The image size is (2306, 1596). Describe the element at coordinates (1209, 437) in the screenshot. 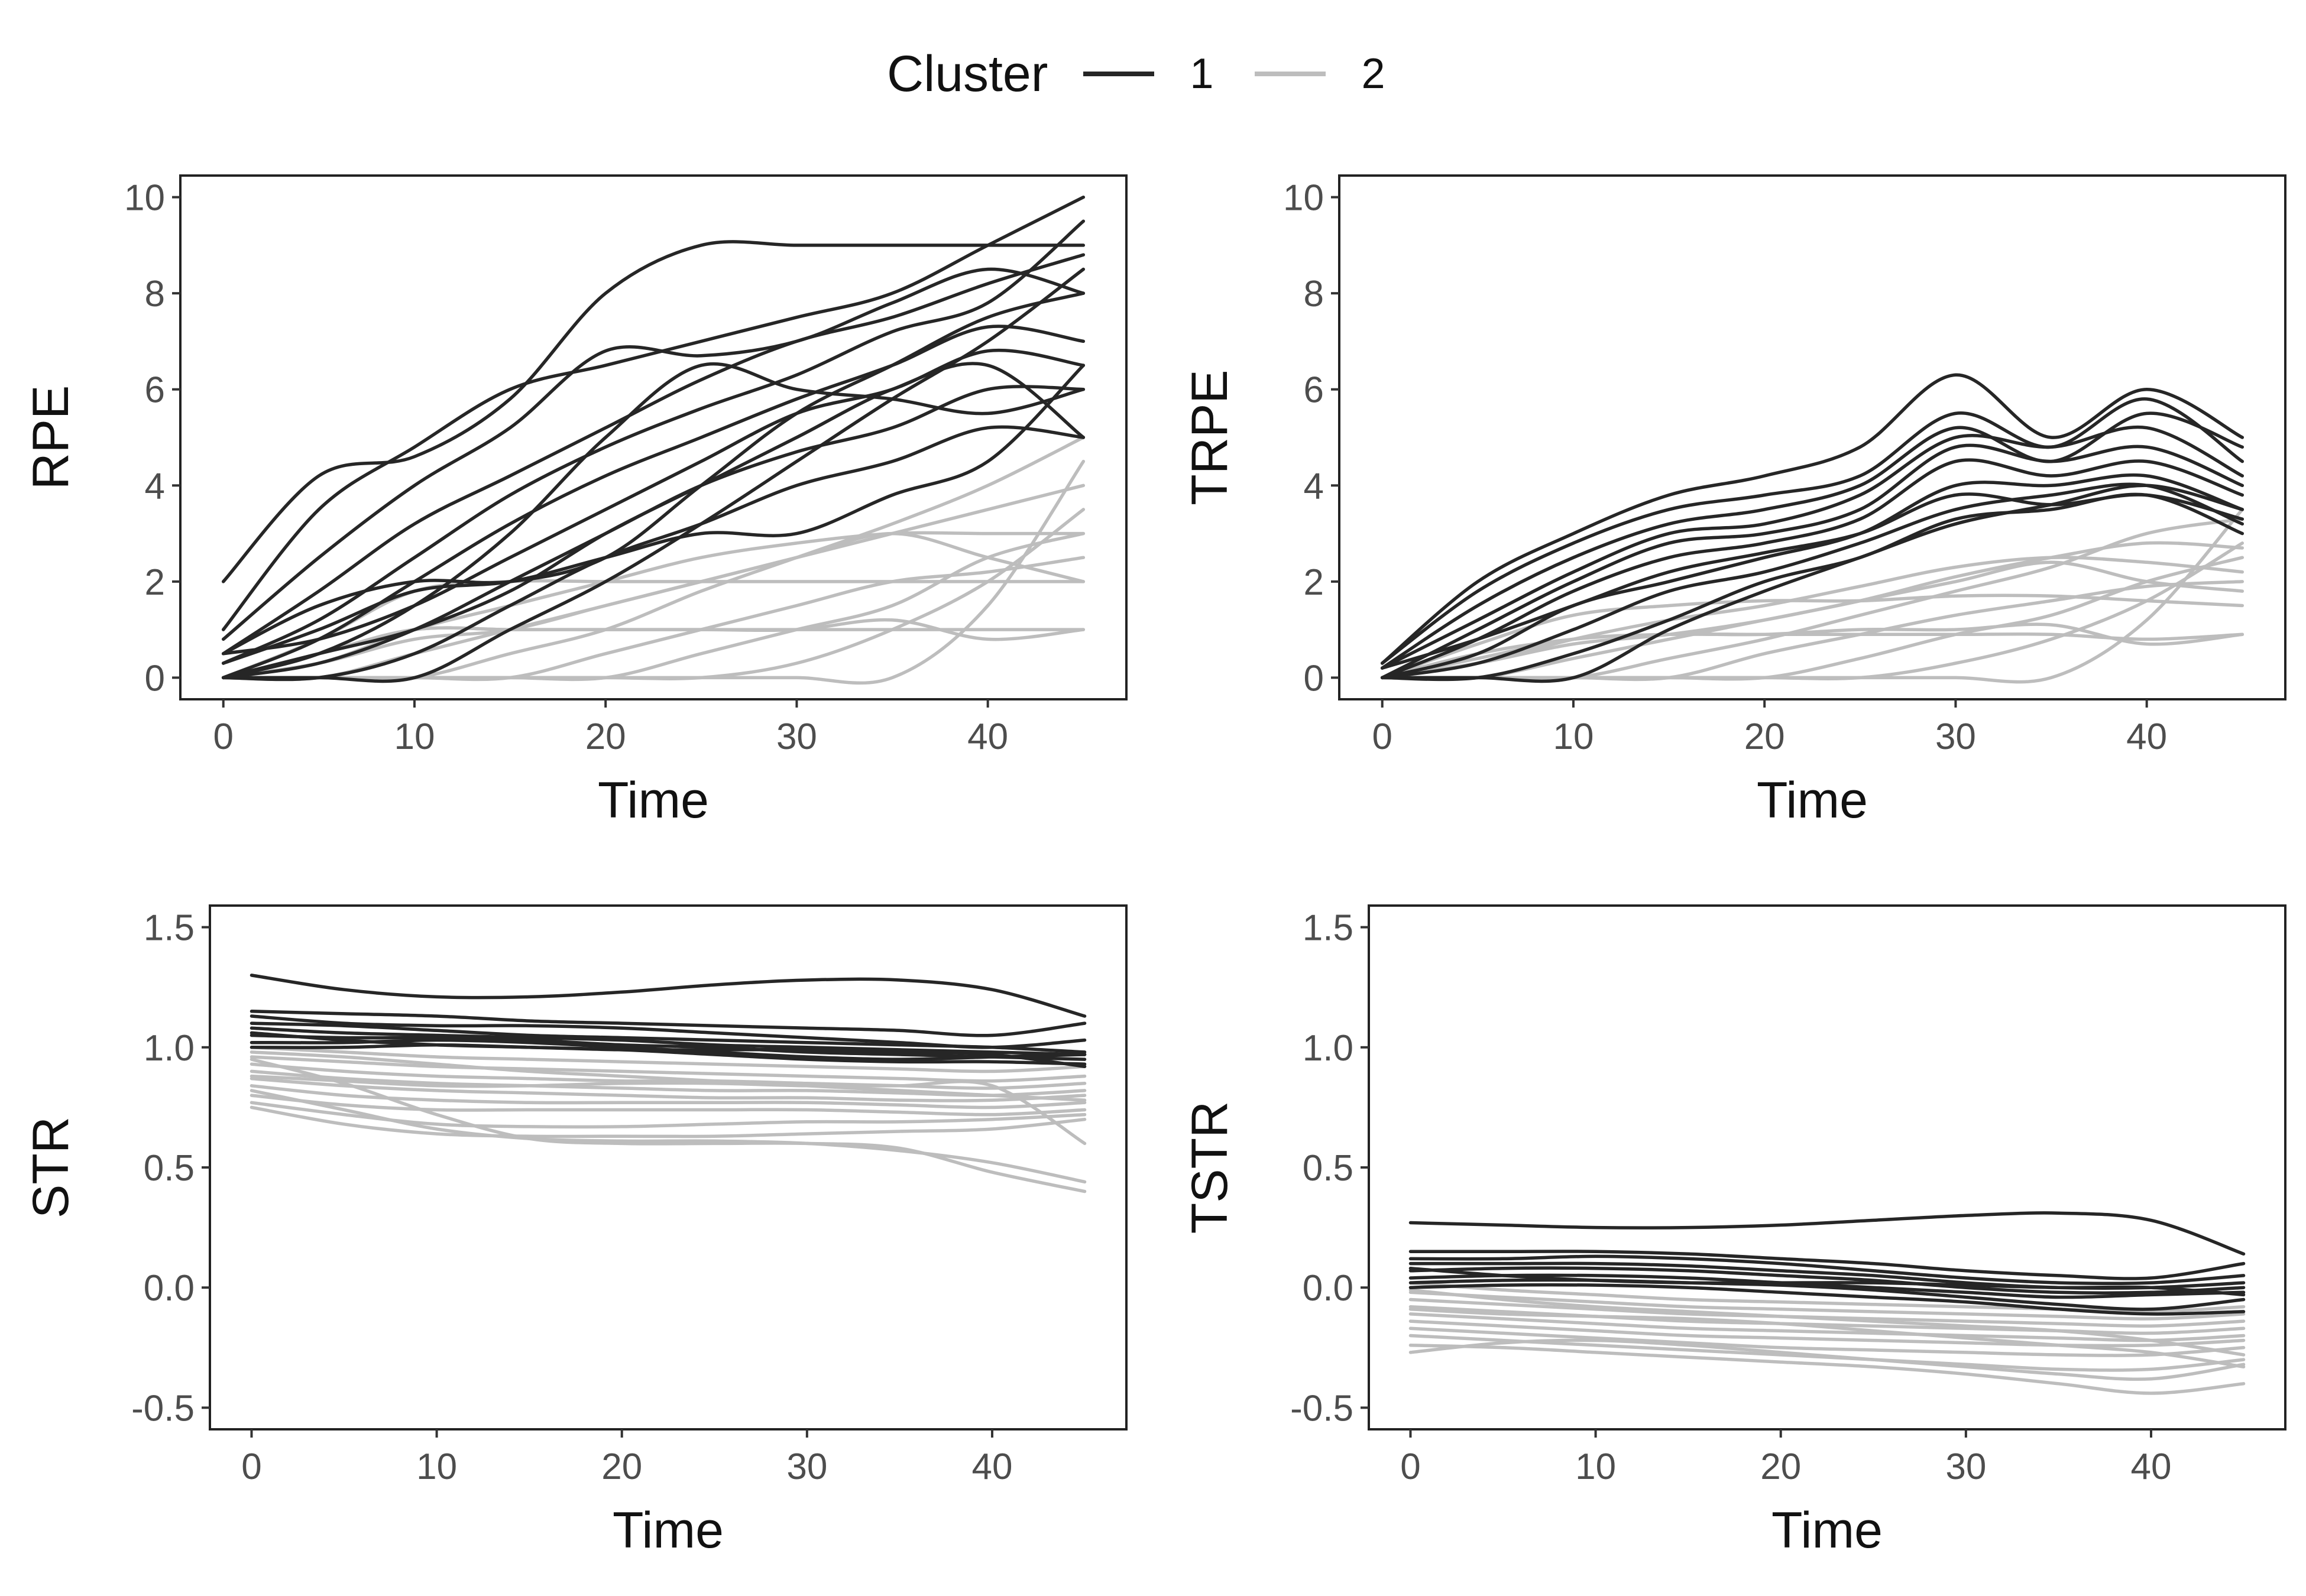

I see `y-axis-title: TRPE` at that location.